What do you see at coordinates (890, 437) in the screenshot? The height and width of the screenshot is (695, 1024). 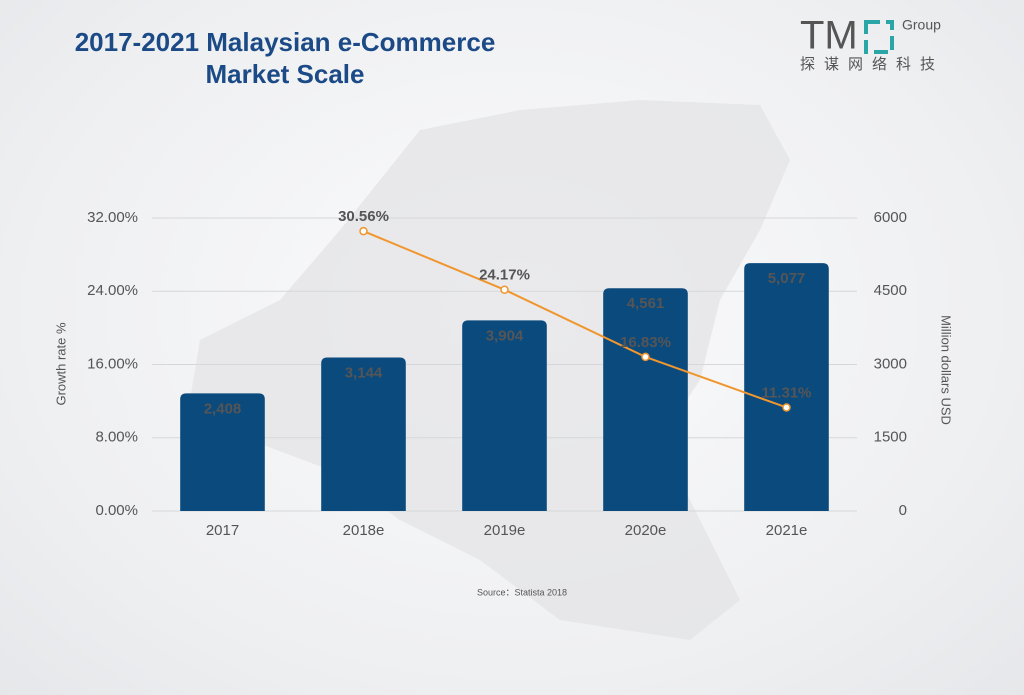 I see `y2-tick-label: 1500` at bounding box center [890, 437].